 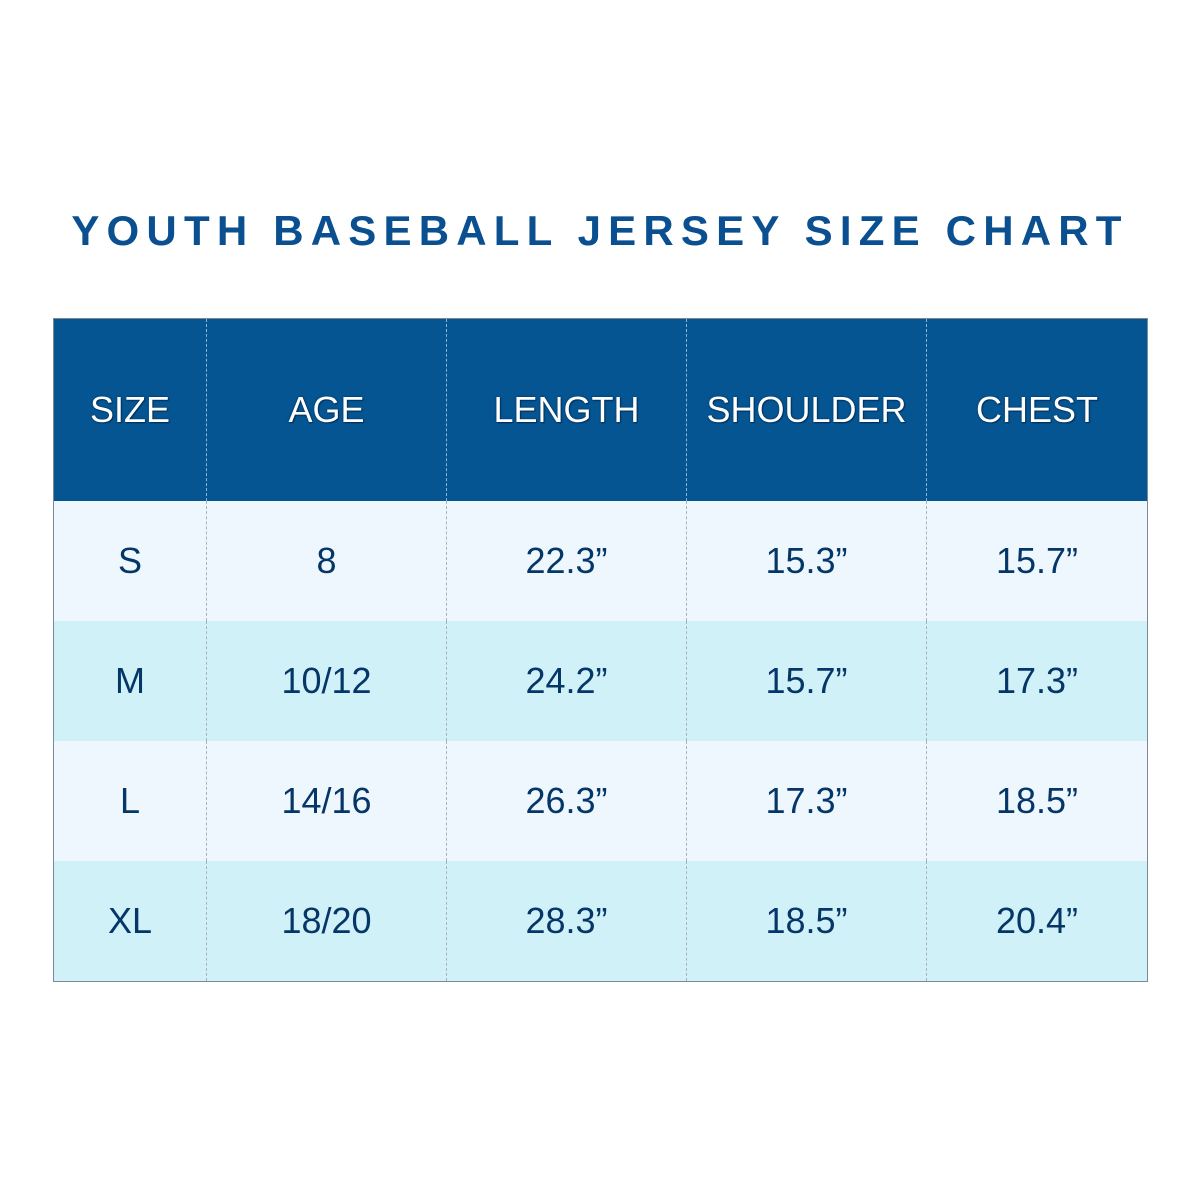 What do you see at coordinates (130, 681) in the screenshot?
I see `size-cell: M` at bounding box center [130, 681].